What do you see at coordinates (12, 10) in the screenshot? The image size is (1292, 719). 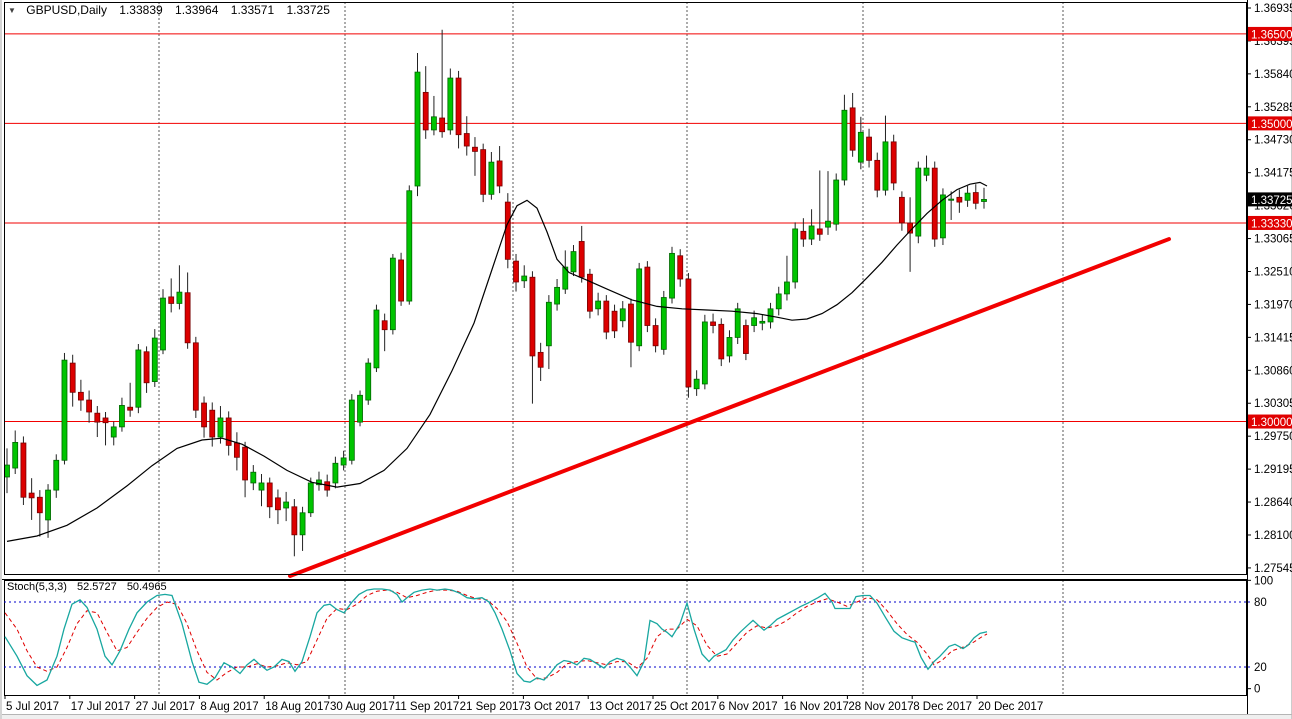 I see `symbol-dropdown-icon: ▼` at bounding box center [12, 10].